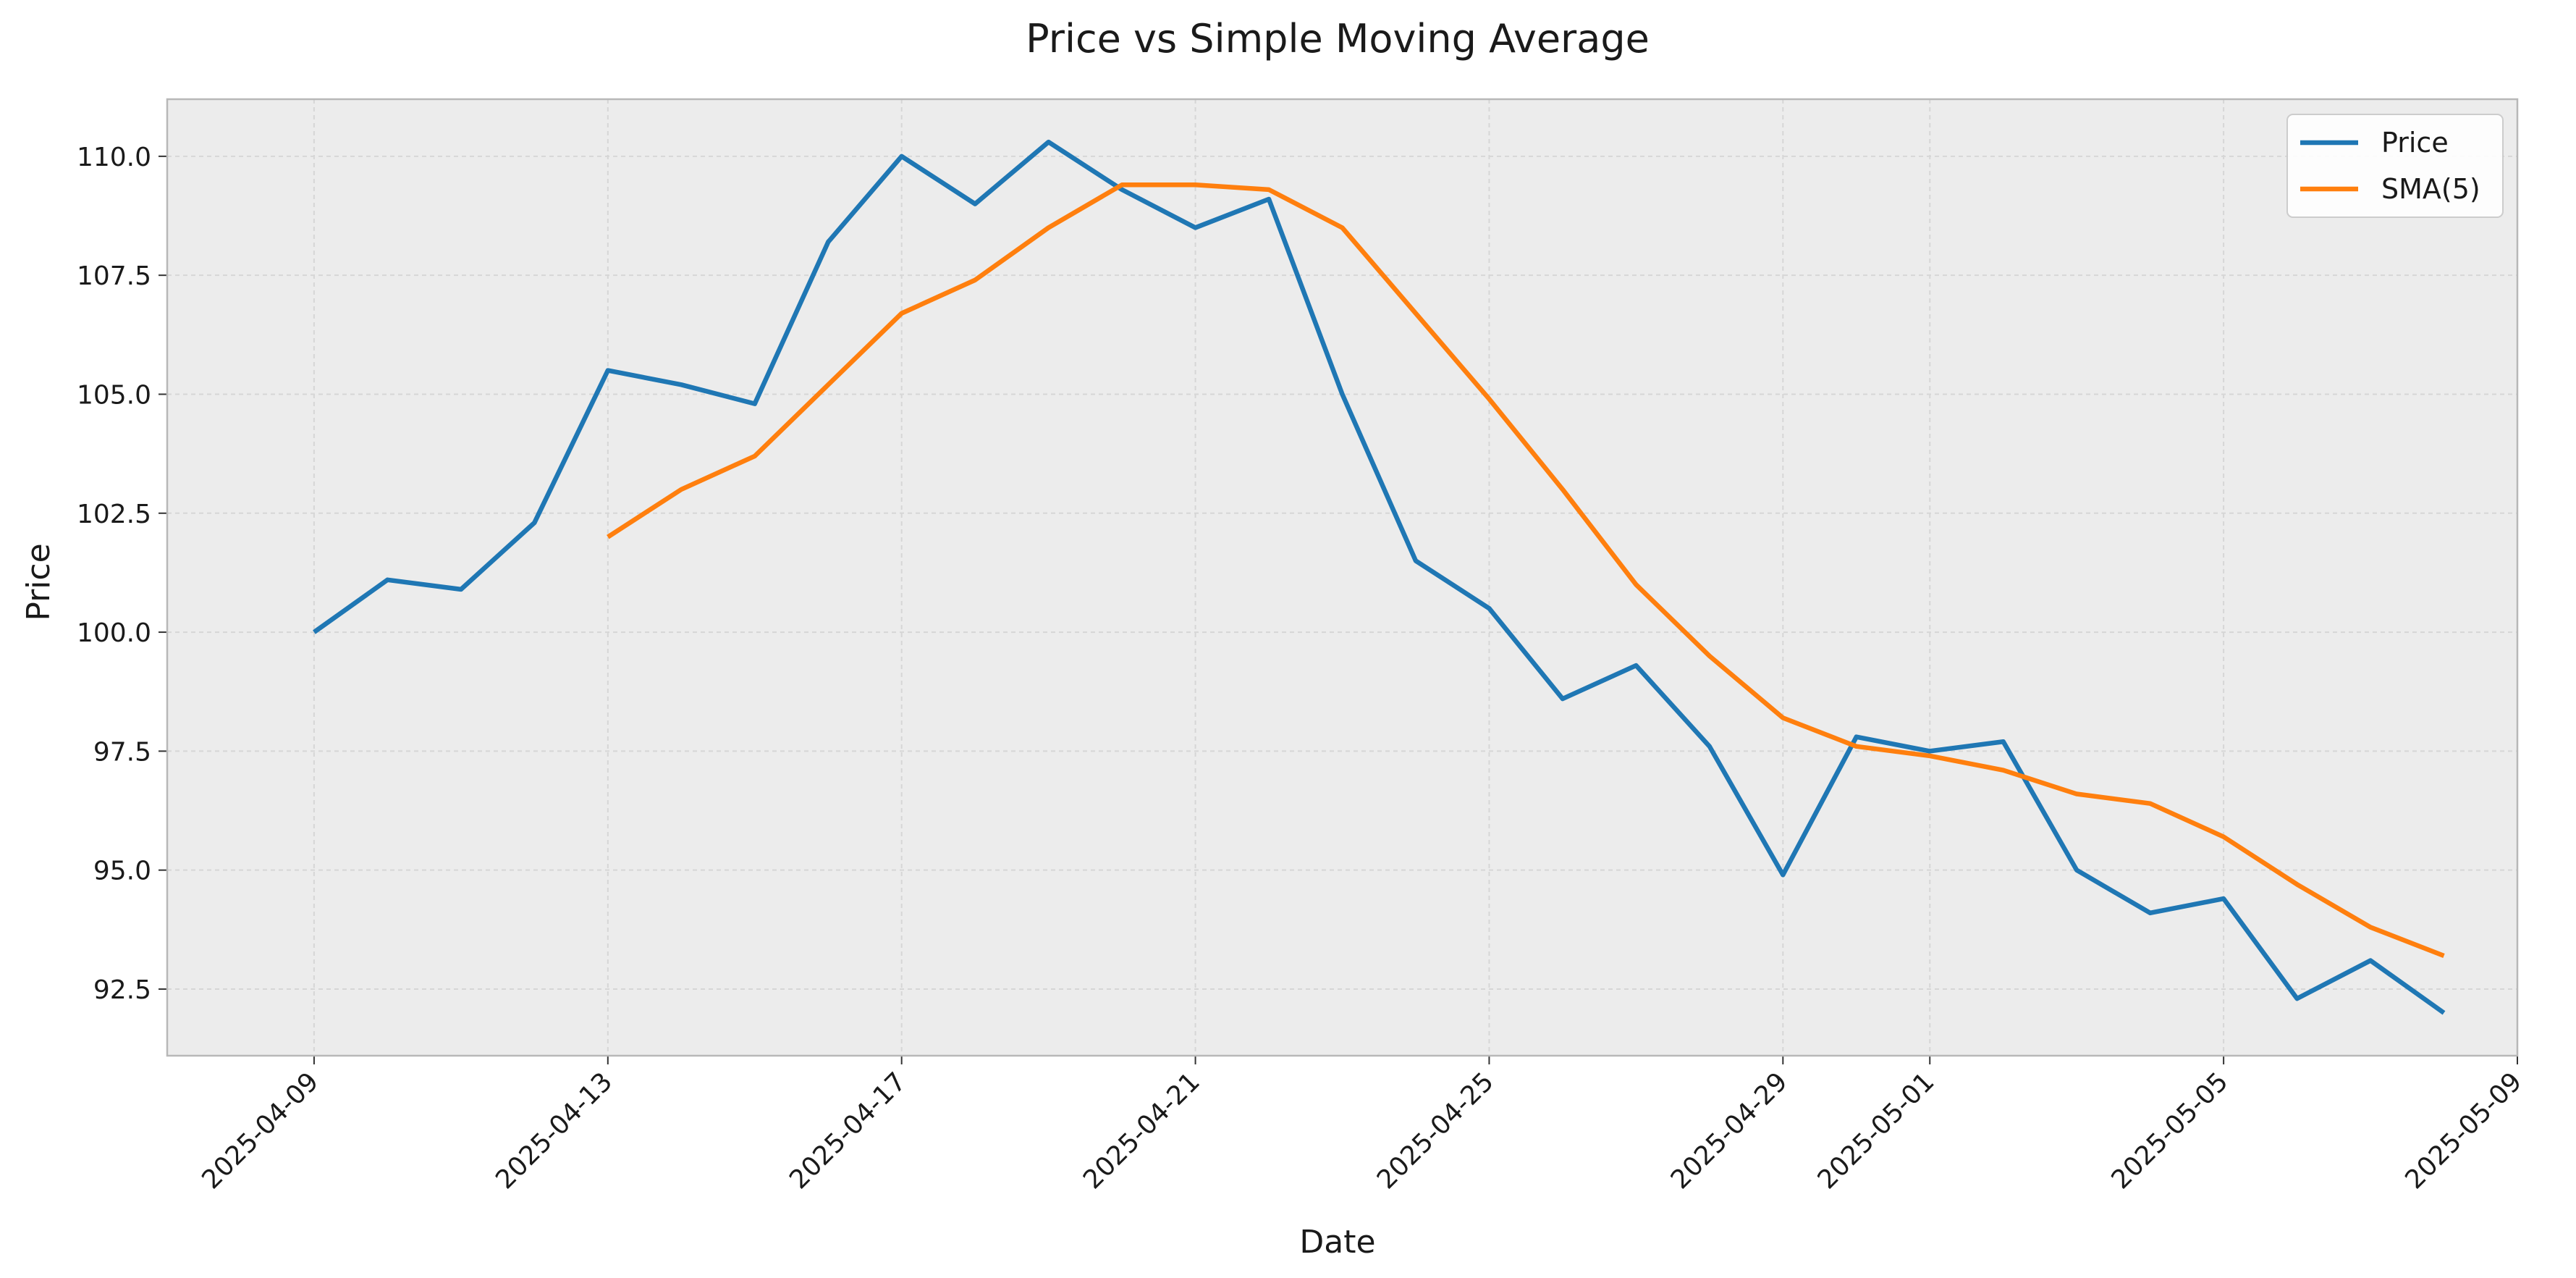 The image size is (2576, 1278). Describe the element at coordinates (2415, 143) in the screenshot. I see `legend-label-price: Price` at that location.